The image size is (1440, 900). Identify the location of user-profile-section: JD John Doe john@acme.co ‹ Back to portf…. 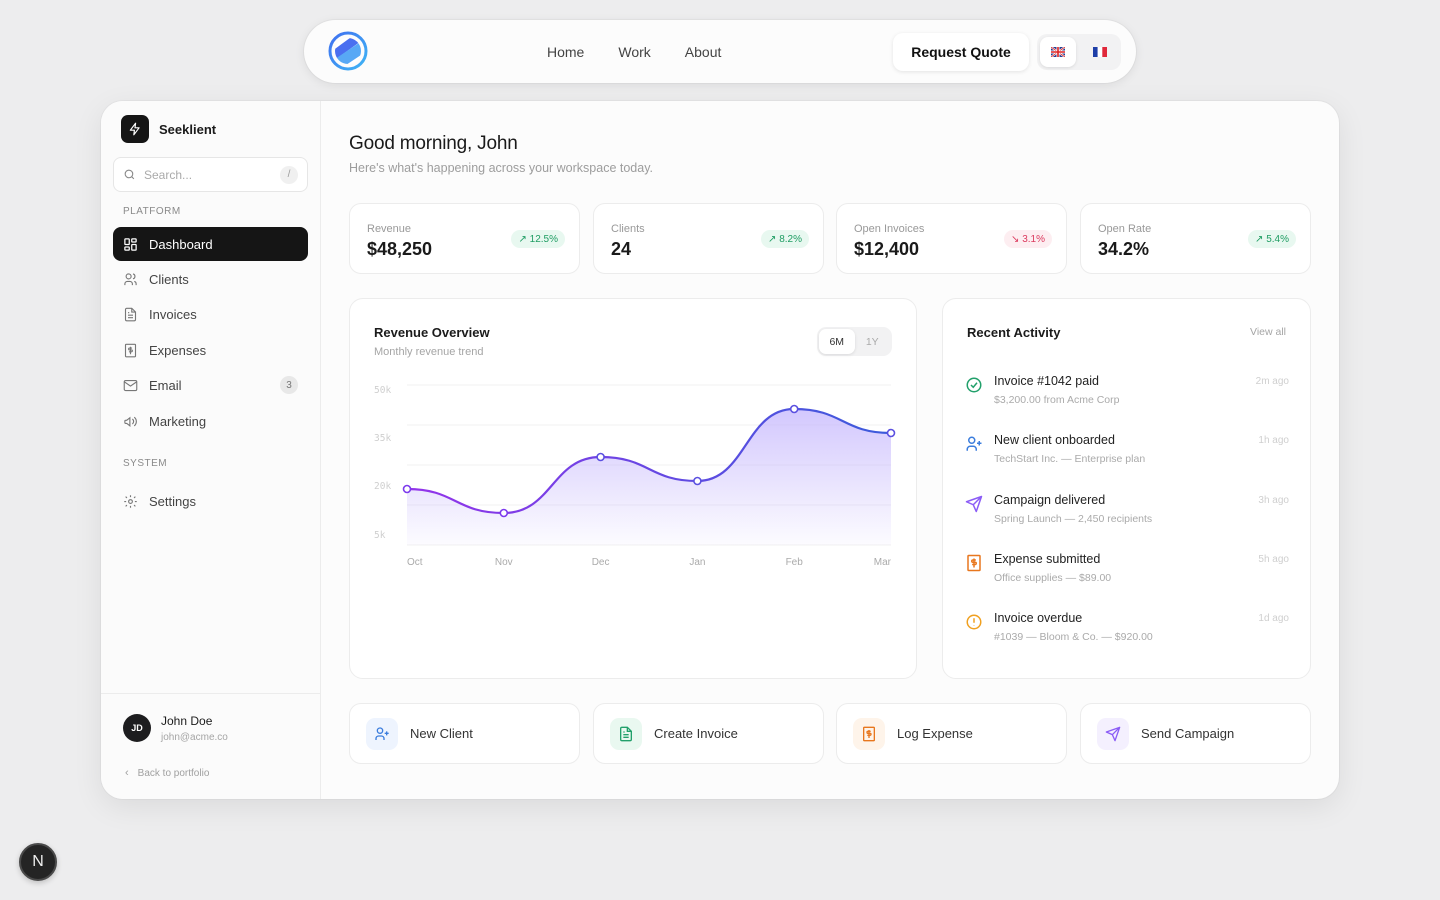
(211, 746).